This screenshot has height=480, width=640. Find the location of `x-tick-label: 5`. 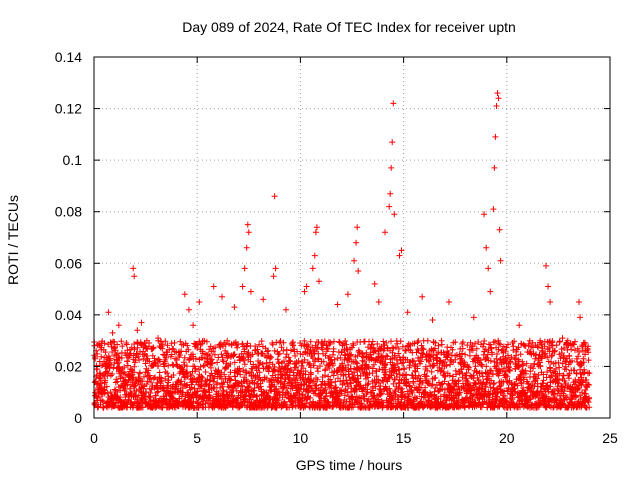

x-tick-label: 5 is located at coordinates (197, 438).